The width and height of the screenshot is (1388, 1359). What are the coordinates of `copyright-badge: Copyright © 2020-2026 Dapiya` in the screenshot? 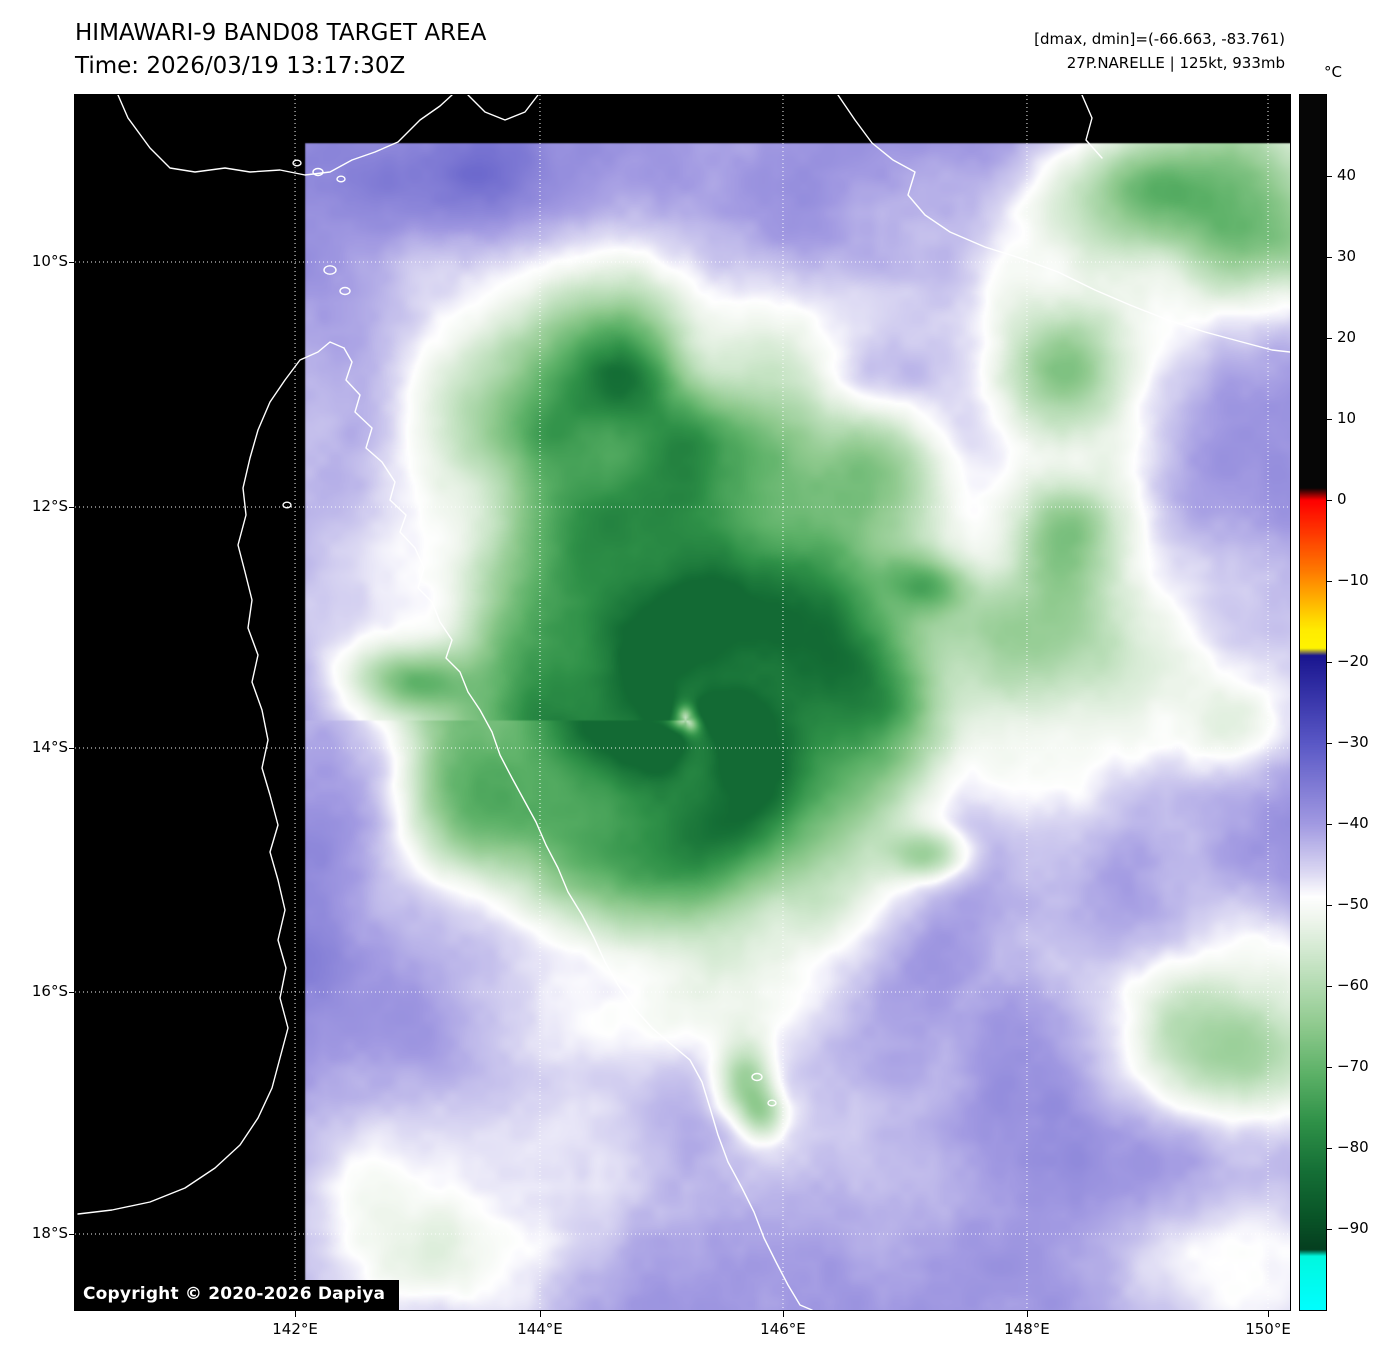 It's located at (237, 1295).